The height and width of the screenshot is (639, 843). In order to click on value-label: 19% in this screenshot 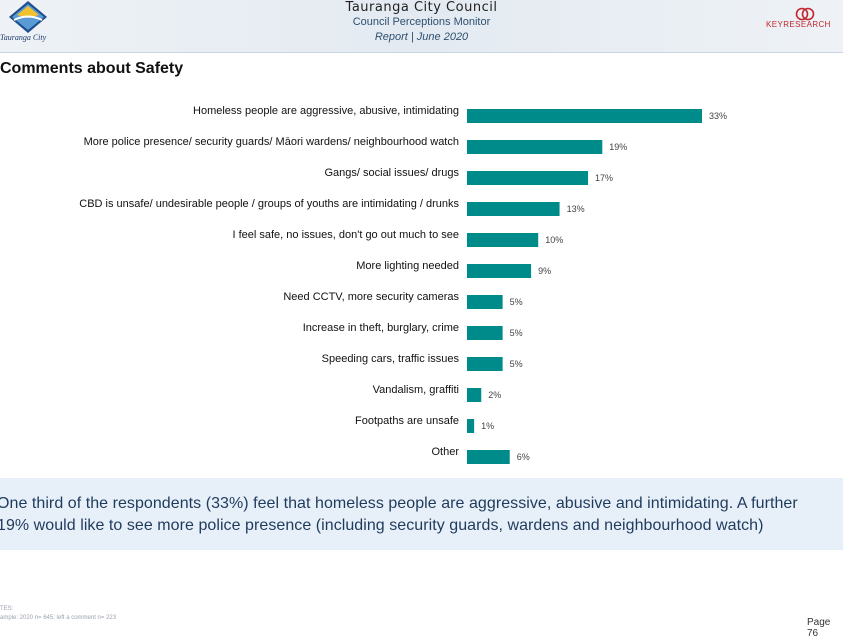, I will do `click(618, 147)`.